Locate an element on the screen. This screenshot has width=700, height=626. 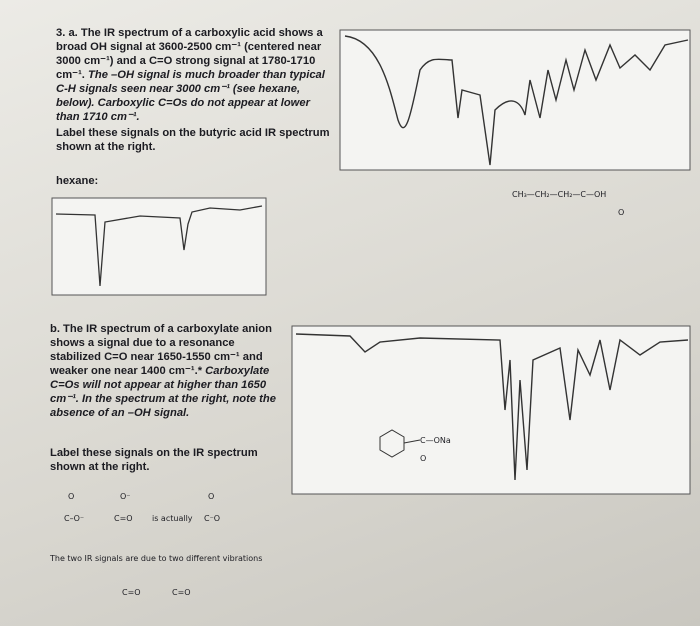
res-left: C–O⁻ is located at coordinates (74, 518).